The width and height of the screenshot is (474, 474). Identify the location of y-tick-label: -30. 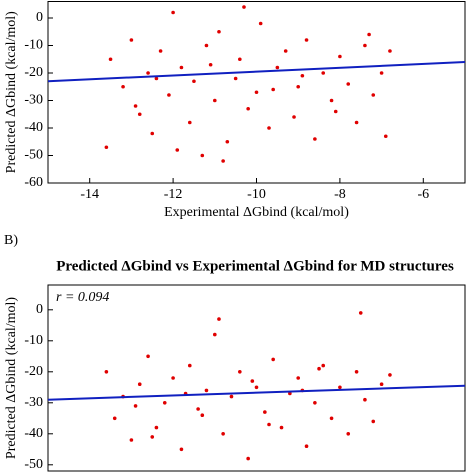
(33, 100).